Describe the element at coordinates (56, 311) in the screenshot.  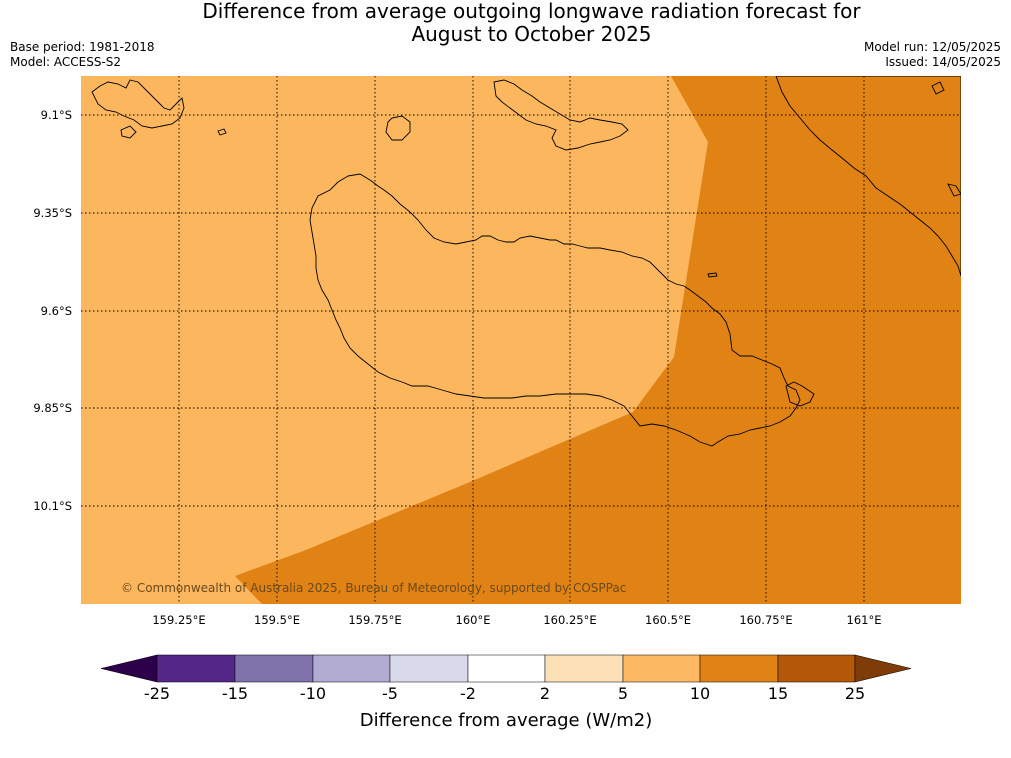
I see `lat-label: 9.6°S` at that location.